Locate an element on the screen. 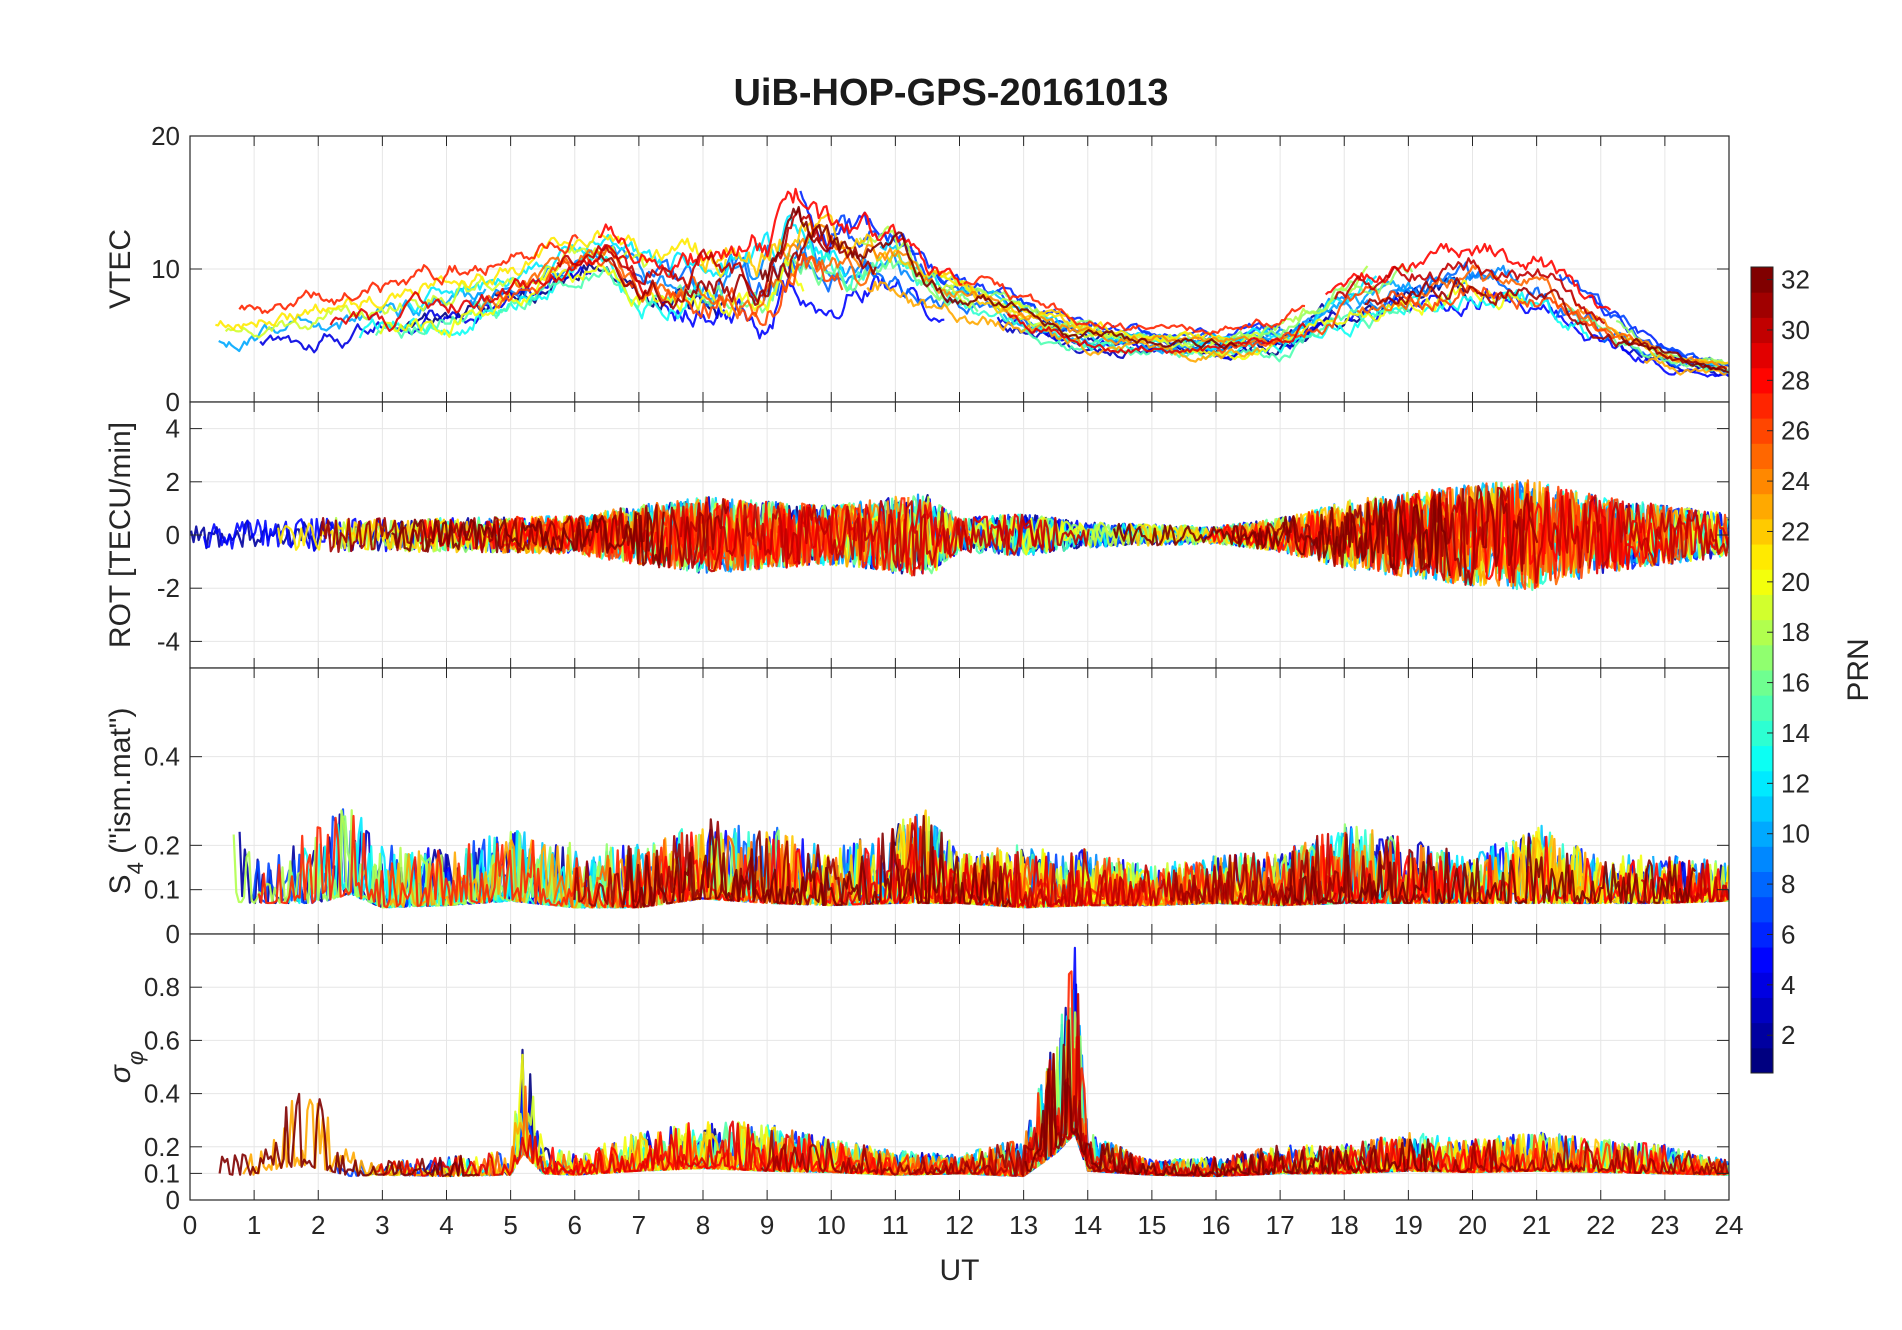 The height and width of the screenshot is (1330, 1902). y-axis-label-vtec: VTEC is located at coordinates (120, 269).